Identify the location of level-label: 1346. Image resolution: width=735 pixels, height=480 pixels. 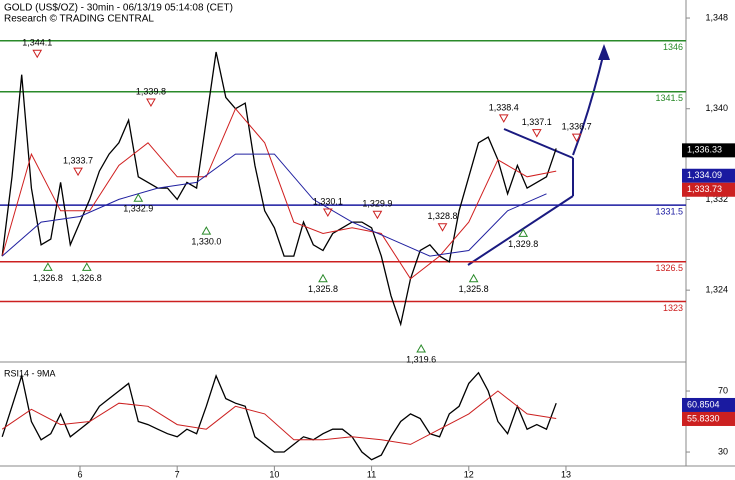
(673, 47).